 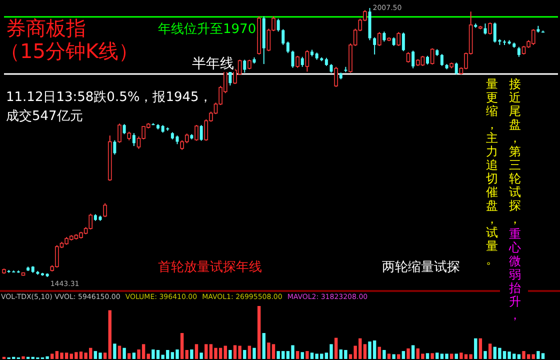 I want to click on ref-line-label: 年线位升至1970, so click(x=207, y=29).